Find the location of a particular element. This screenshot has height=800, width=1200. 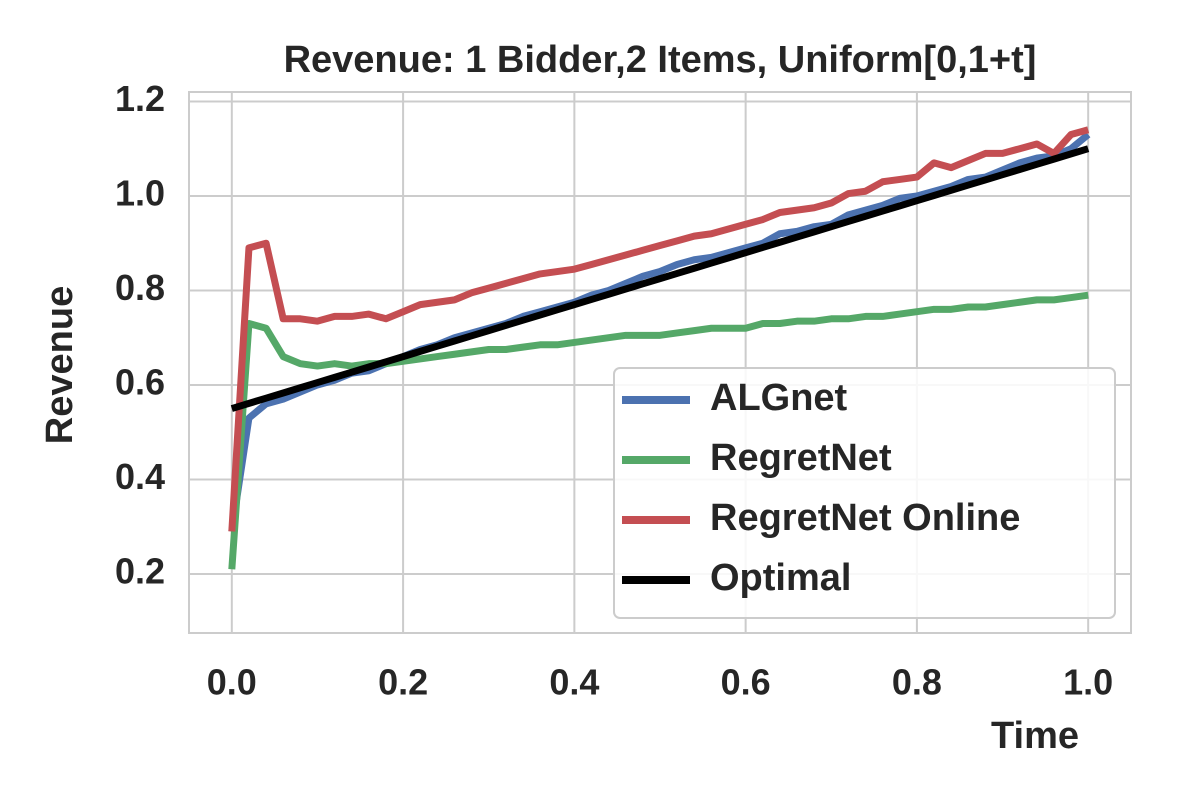

legend-label: Optimal is located at coordinates (780, 578).